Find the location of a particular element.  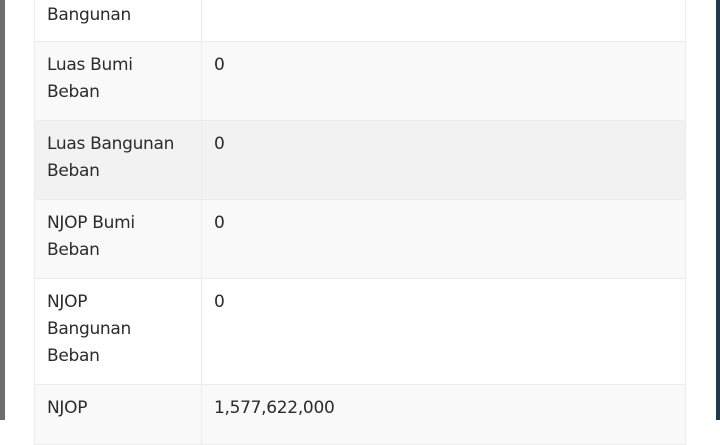

row-label: Bangunan is located at coordinates (118, 21).